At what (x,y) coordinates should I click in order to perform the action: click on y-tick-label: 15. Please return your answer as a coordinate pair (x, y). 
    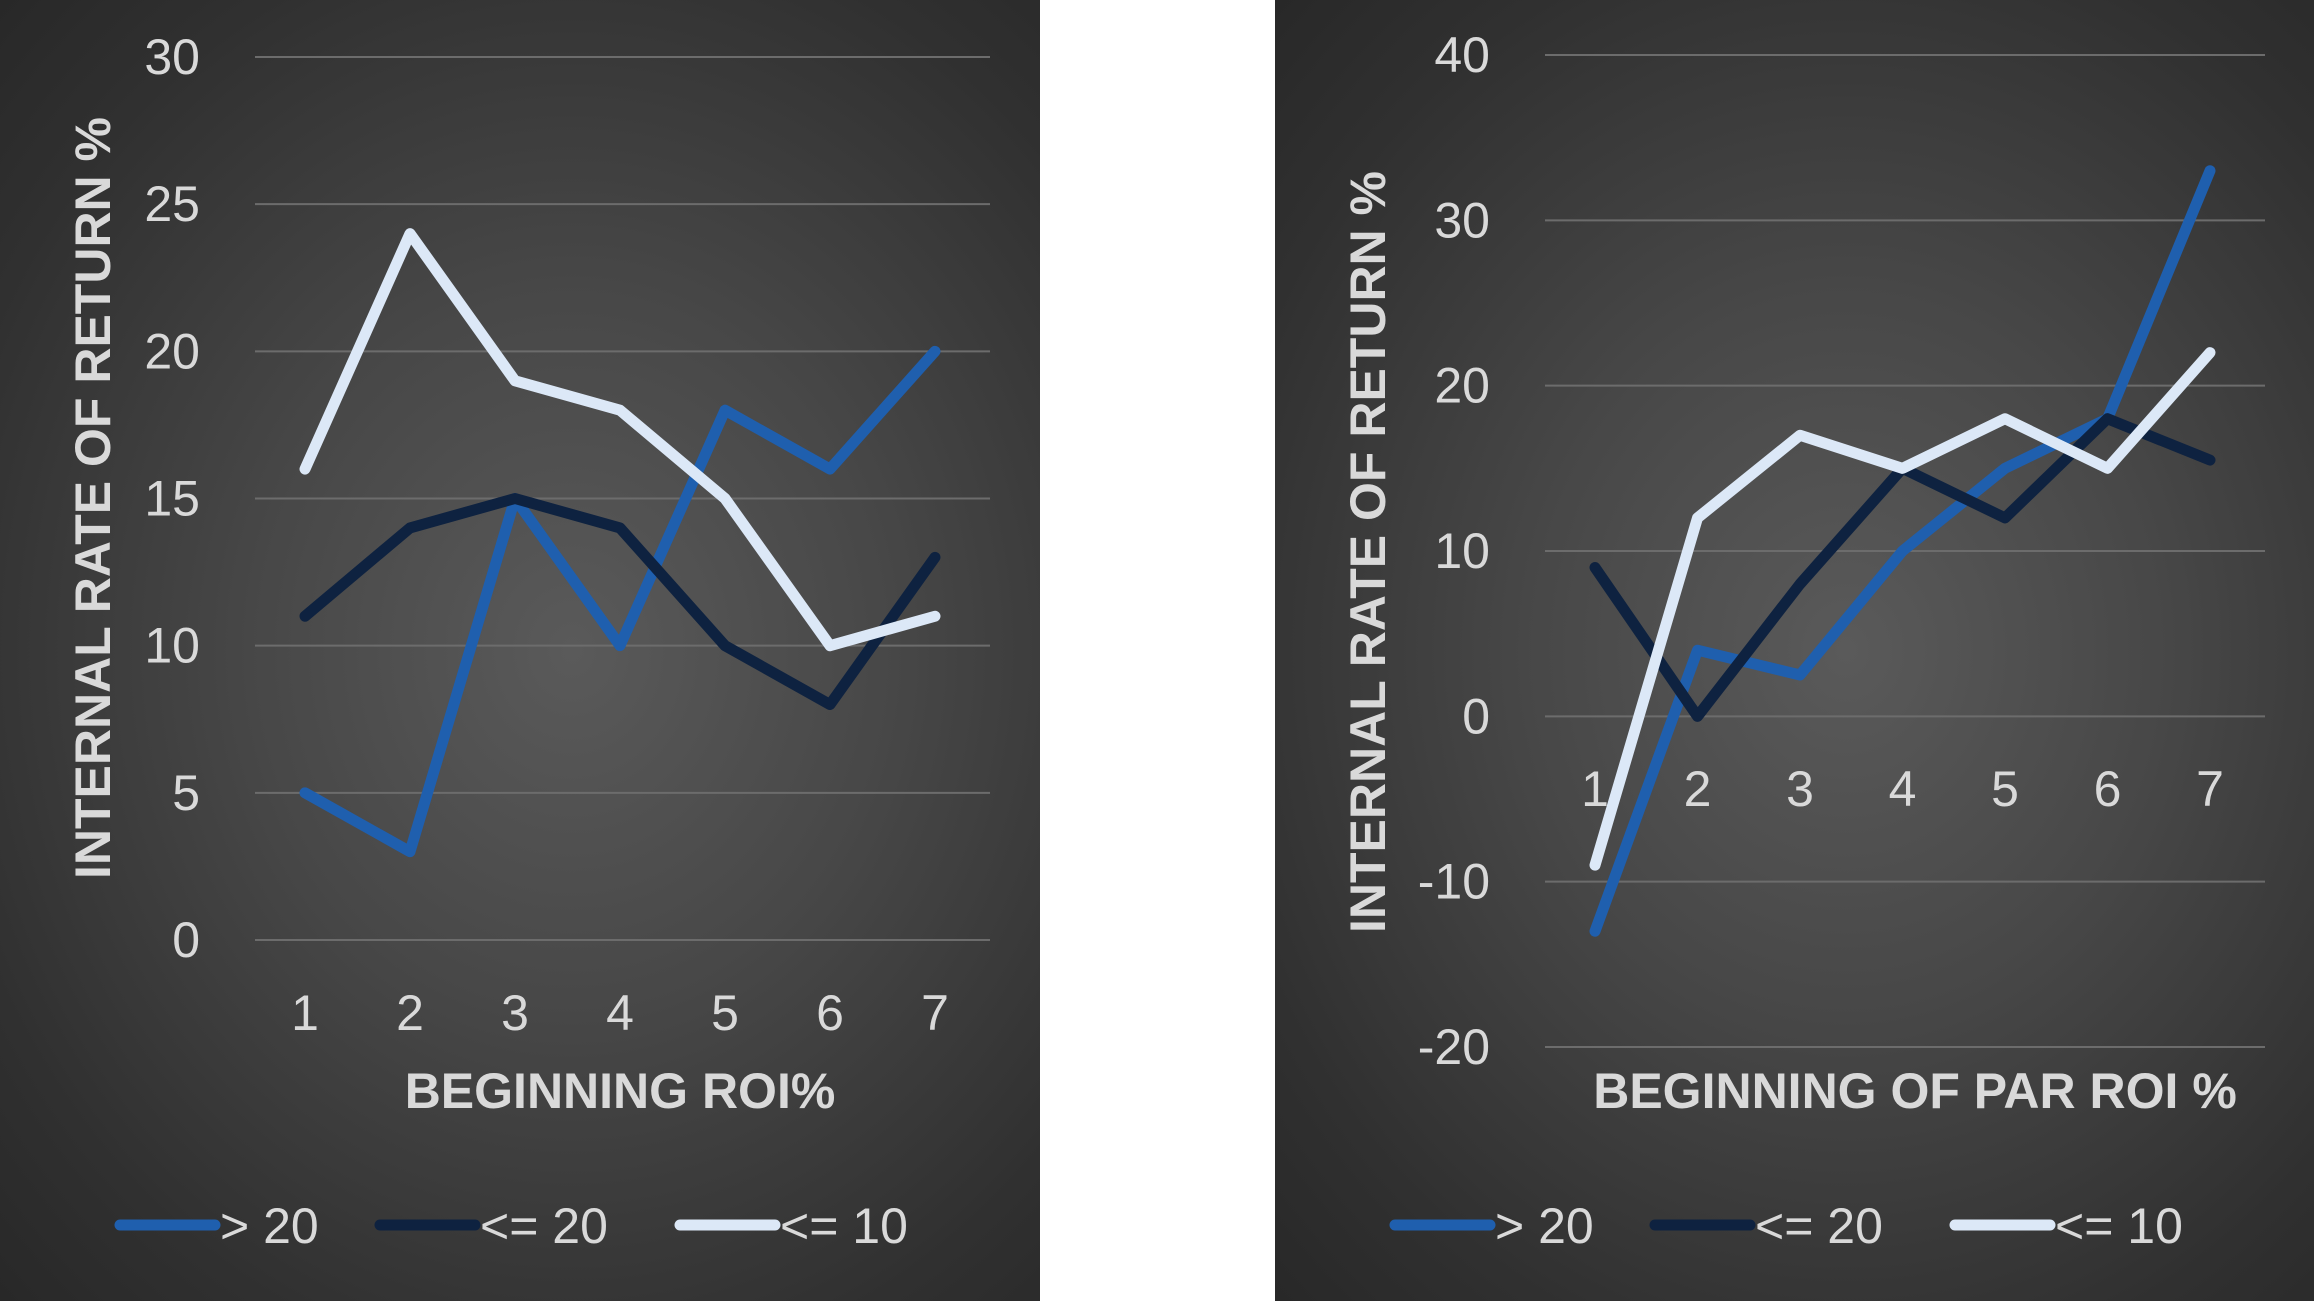
    Looking at the image, I should click on (172, 499).